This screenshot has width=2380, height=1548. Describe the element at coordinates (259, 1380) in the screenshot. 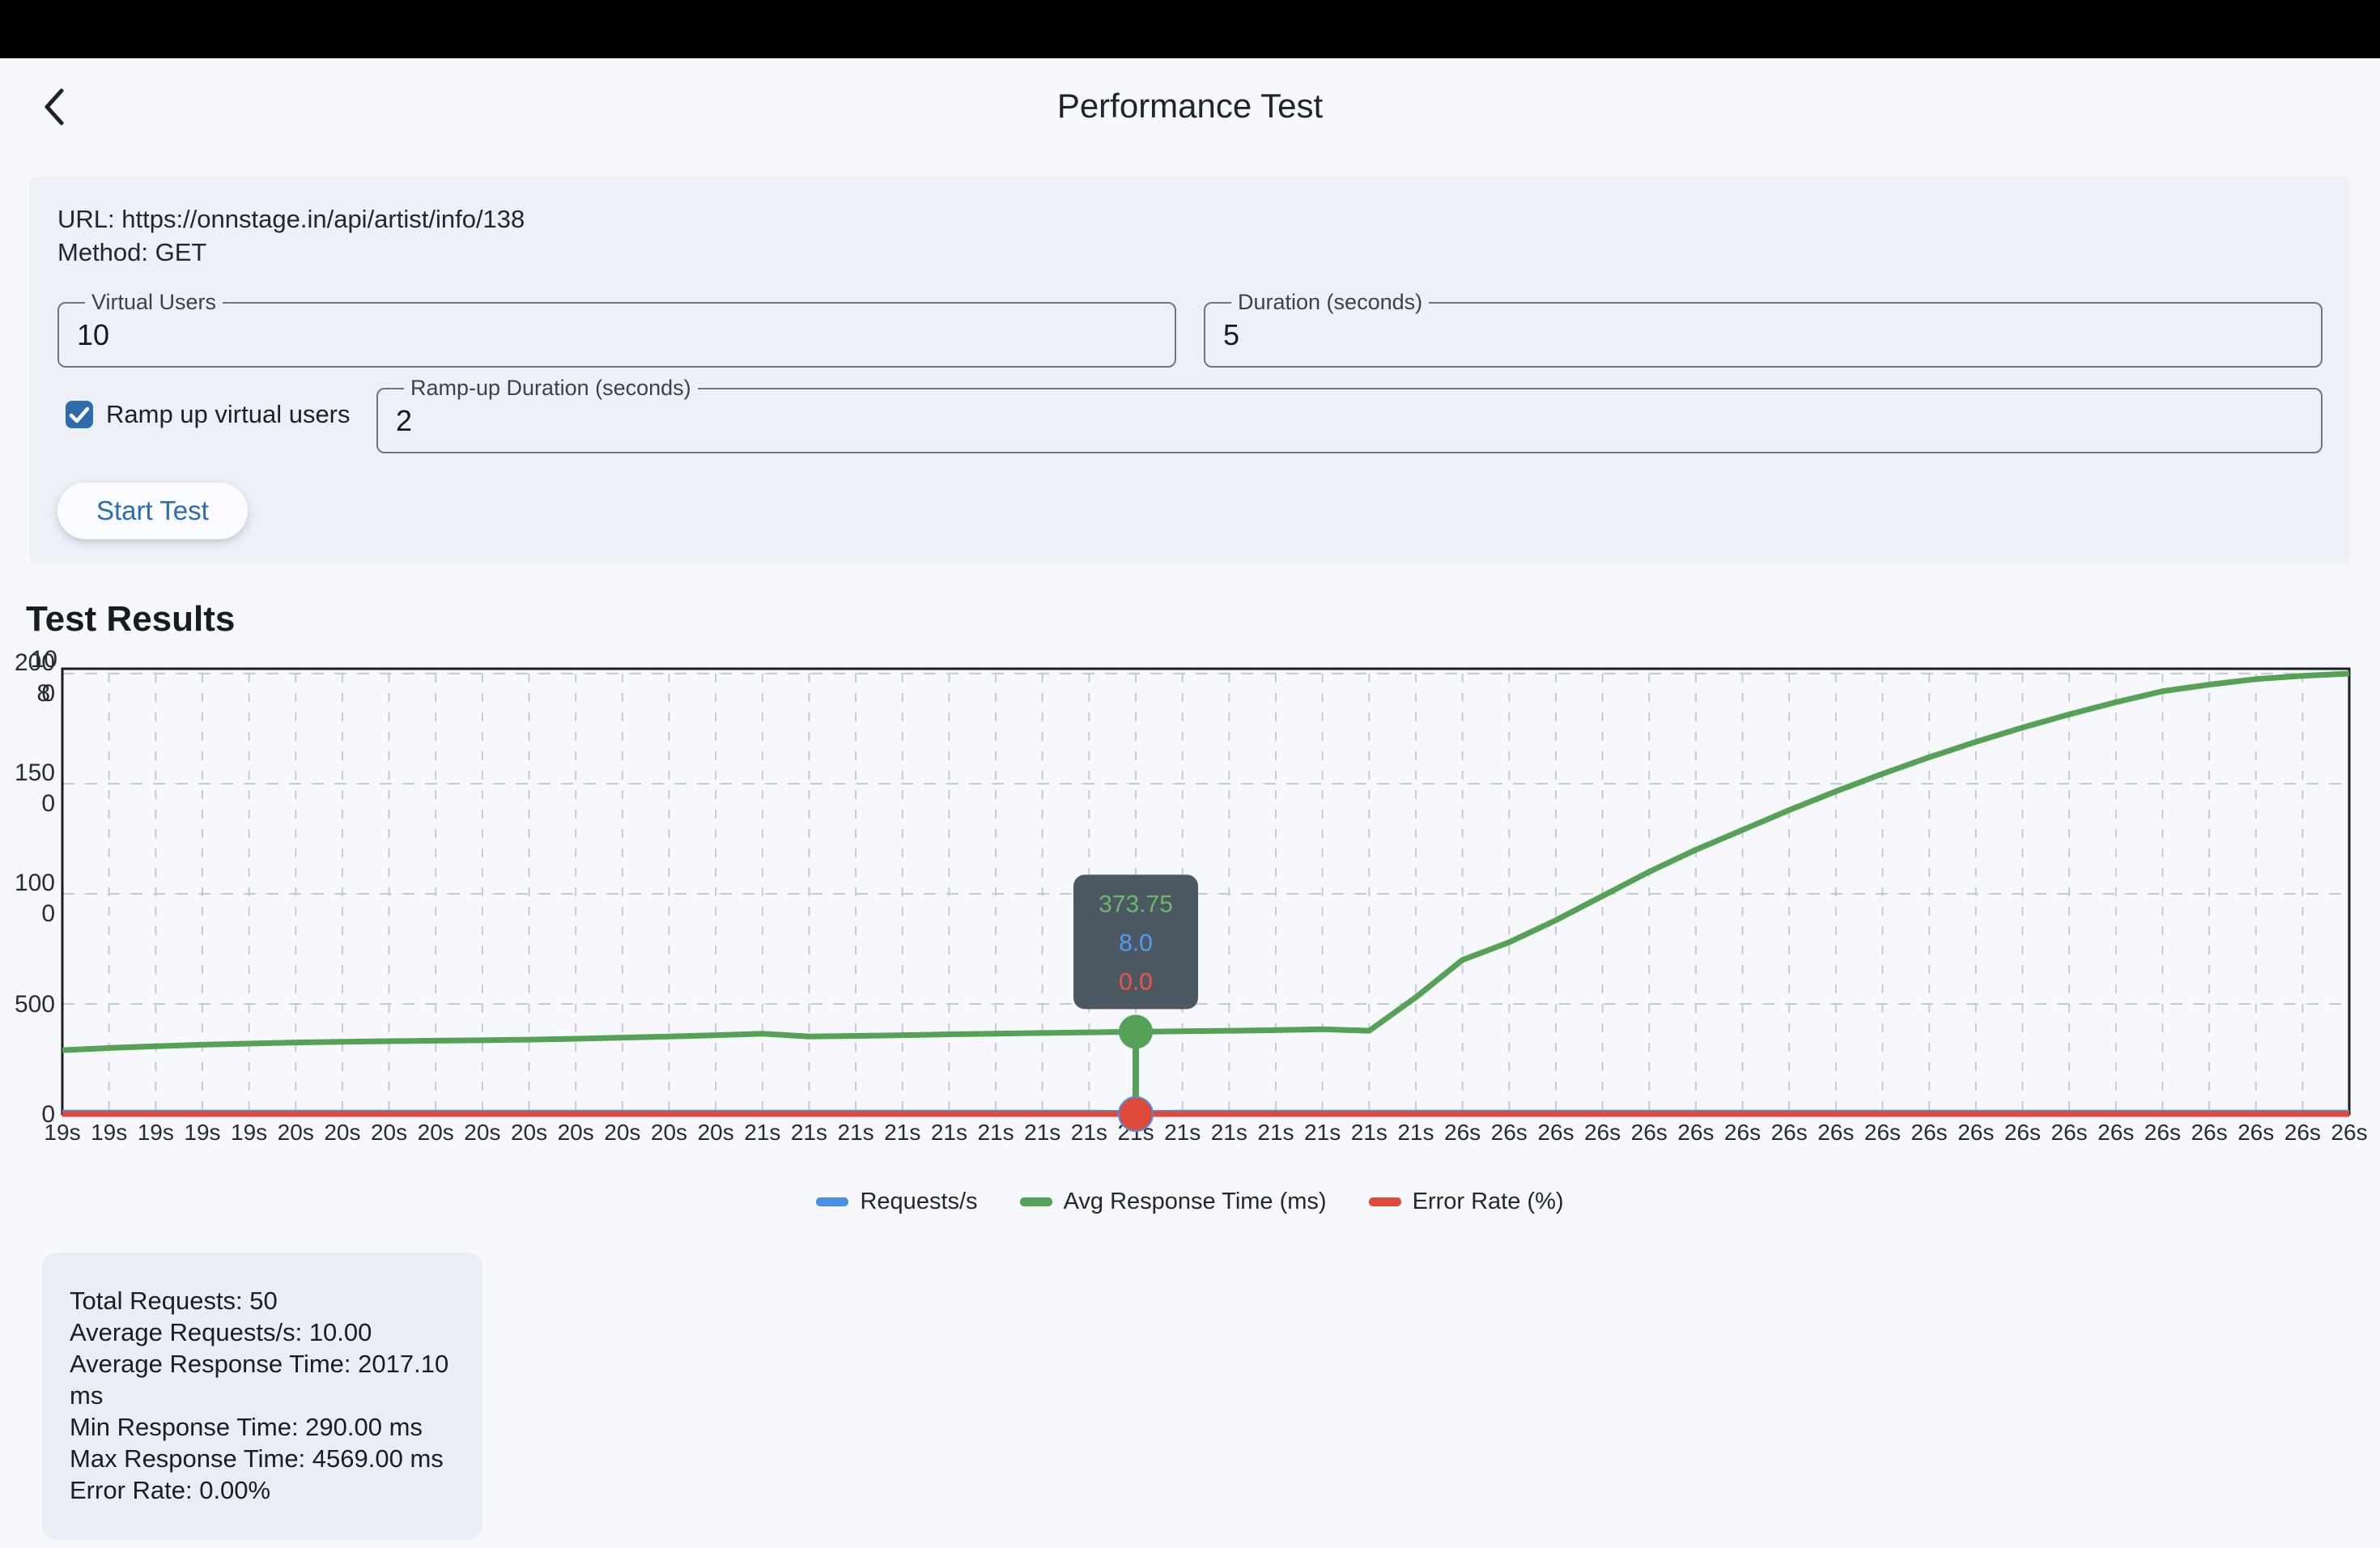

I see `stat-avg-response: Average Response Time: 2017.10 ms` at that location.